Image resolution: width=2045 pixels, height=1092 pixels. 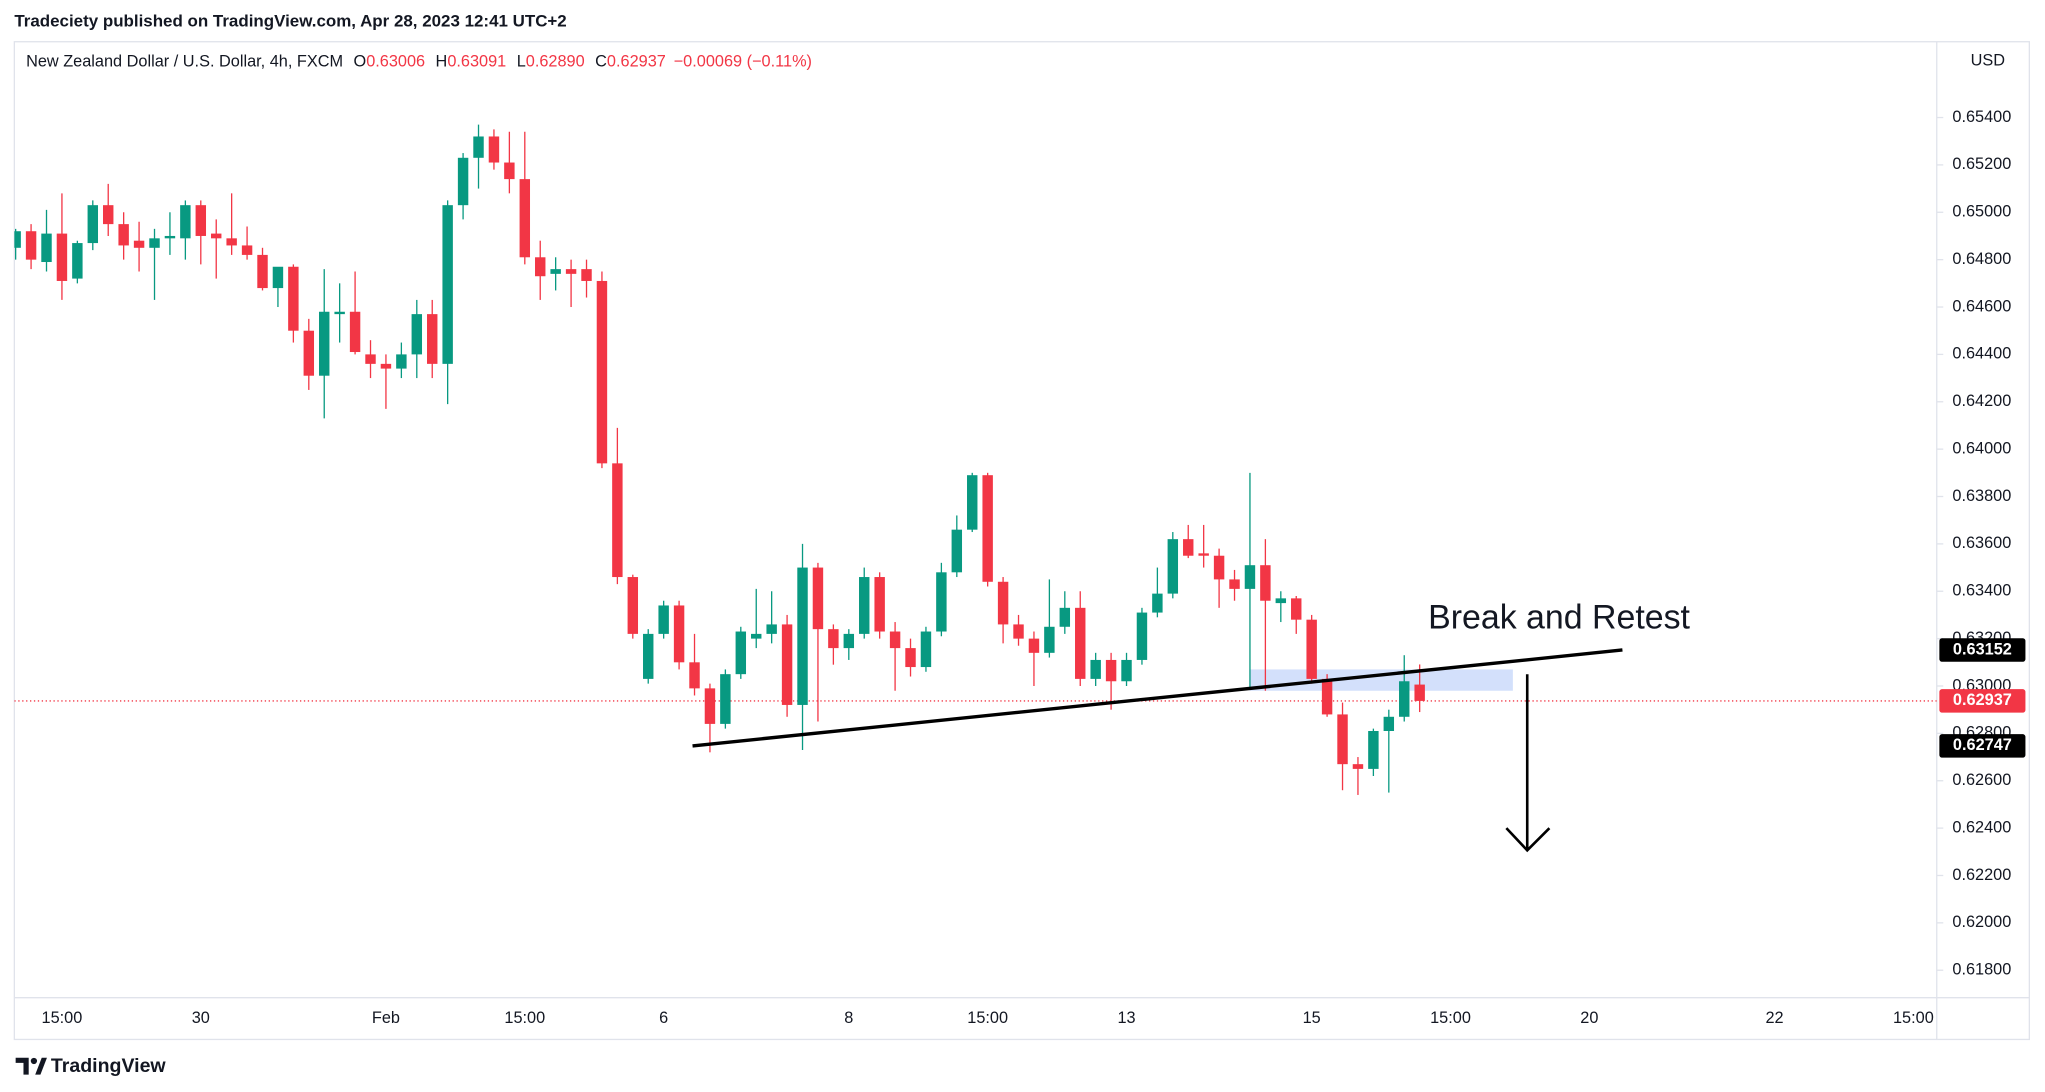 What do you see at coordinates (1381, 680) in the screenshot?
I see `retest-zone` at bounding box center [1381, 680].